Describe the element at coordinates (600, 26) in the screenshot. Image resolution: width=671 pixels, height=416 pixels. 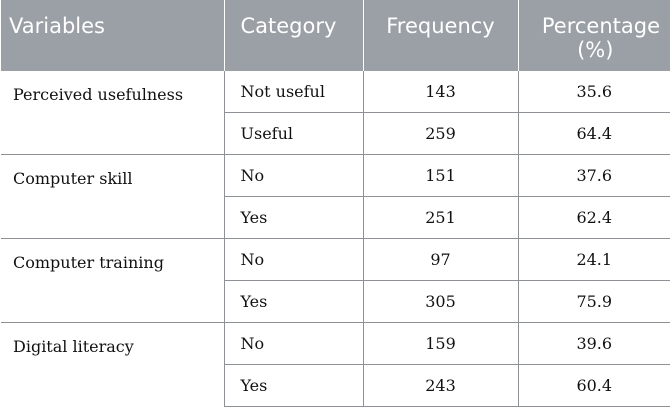
I see `header-percentage-line1: Percentage` at that location.